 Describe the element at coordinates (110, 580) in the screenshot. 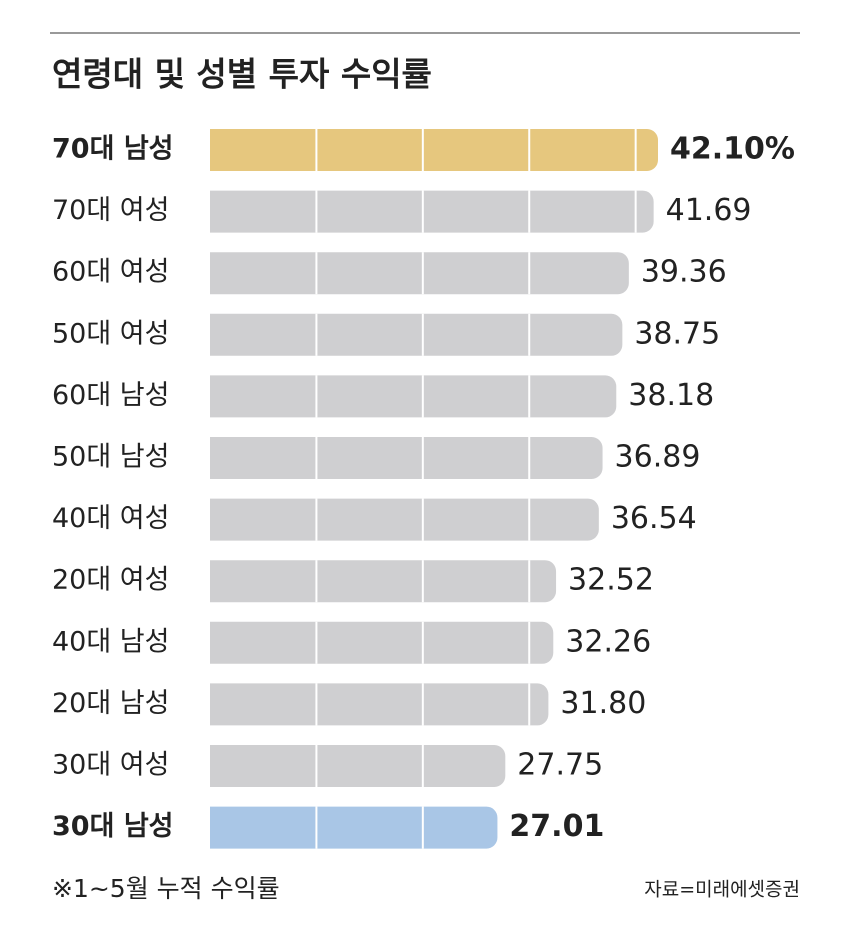

I see `category-label: 20대 여성` at that location.